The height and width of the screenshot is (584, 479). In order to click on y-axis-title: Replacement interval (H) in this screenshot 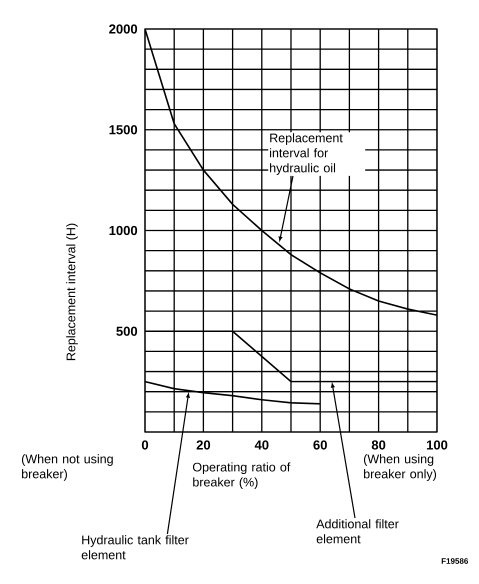, I will do `click(72, 292)`.